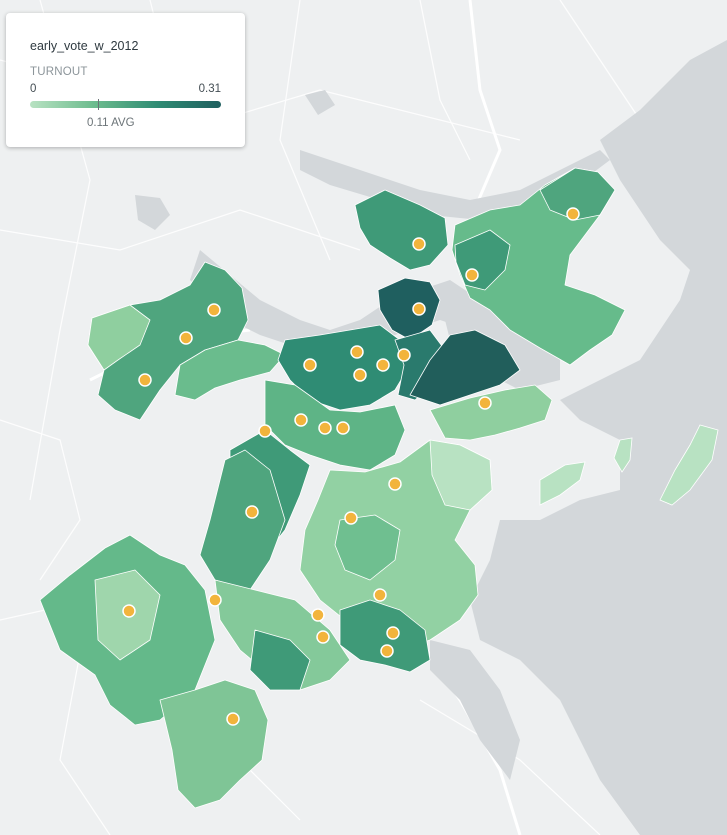 This screenshot has height=835, width=727. I want to click on pond-a, so click(152, 212).